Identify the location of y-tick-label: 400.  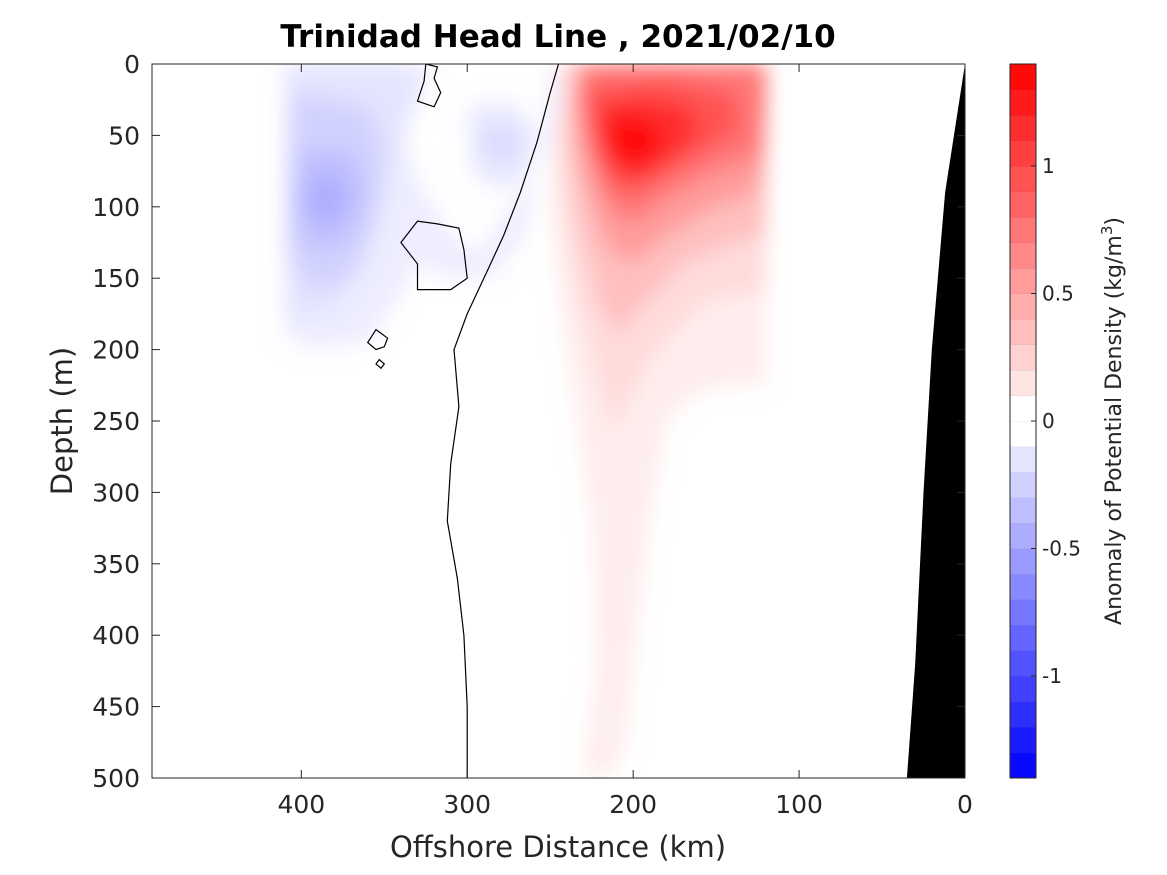
(116, 635).